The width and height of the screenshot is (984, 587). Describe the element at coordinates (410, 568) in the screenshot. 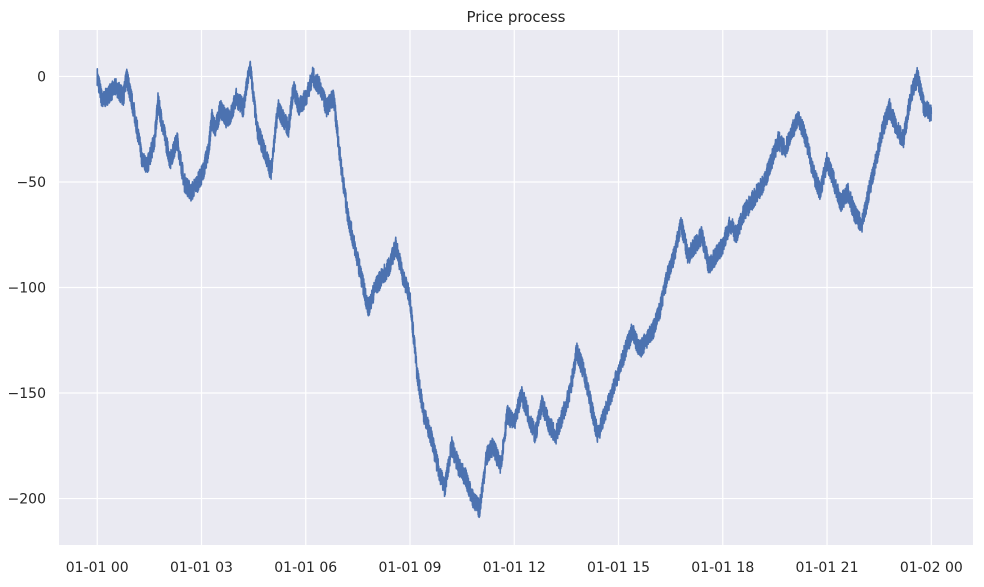

I see `x-tick-label: 01-01 09` at that location.